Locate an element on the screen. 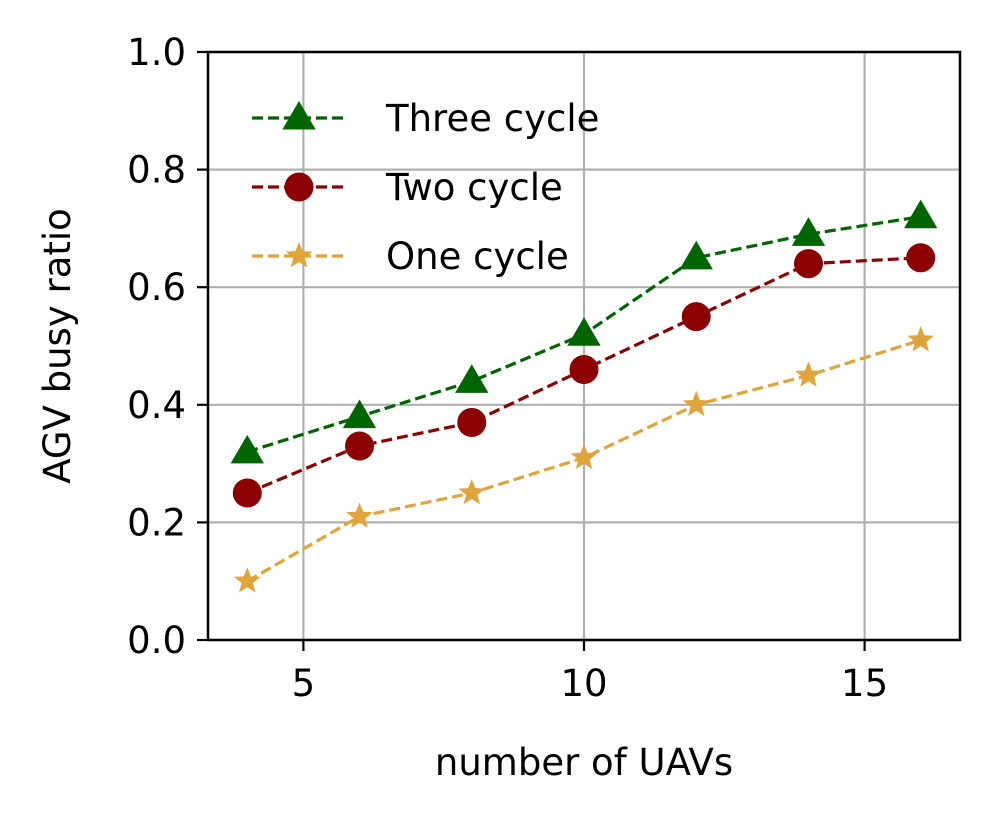 Image resolution: width=997 pixels, height=820 pixels. legend-item-two-cycle: Two cycle is located at coordinates (407, 187).